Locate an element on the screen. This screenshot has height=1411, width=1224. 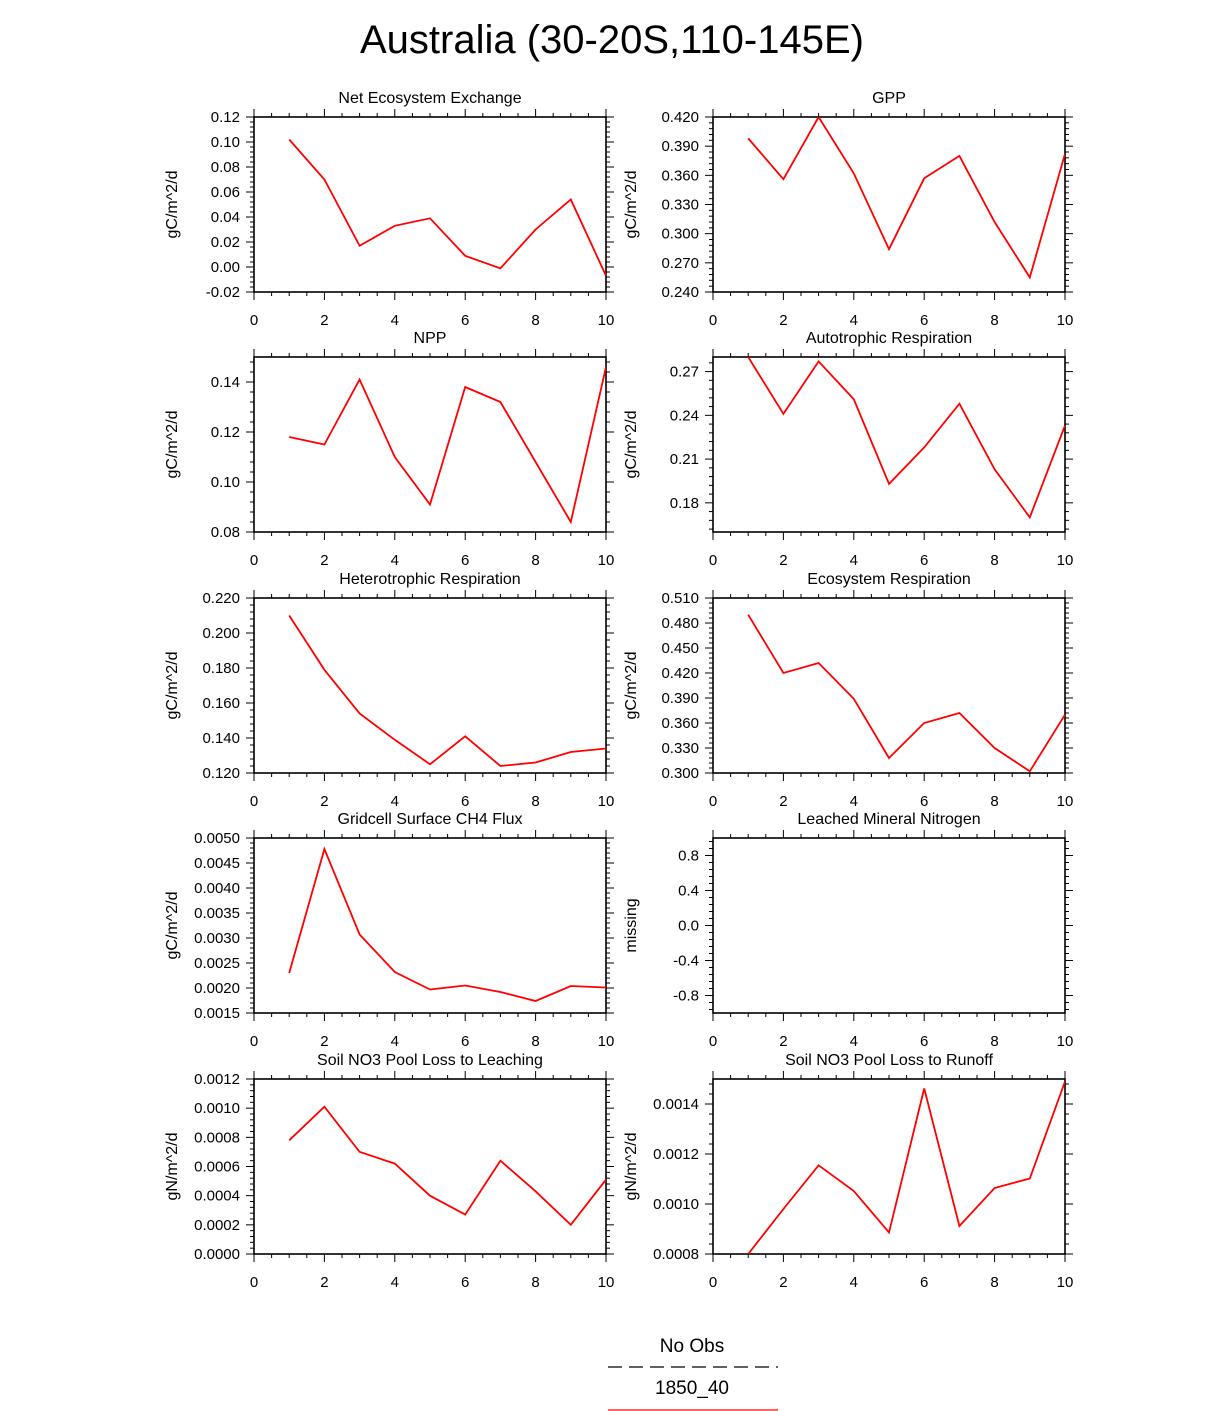
y-tick-label: -0.8 is located at coordinates (686, 996).